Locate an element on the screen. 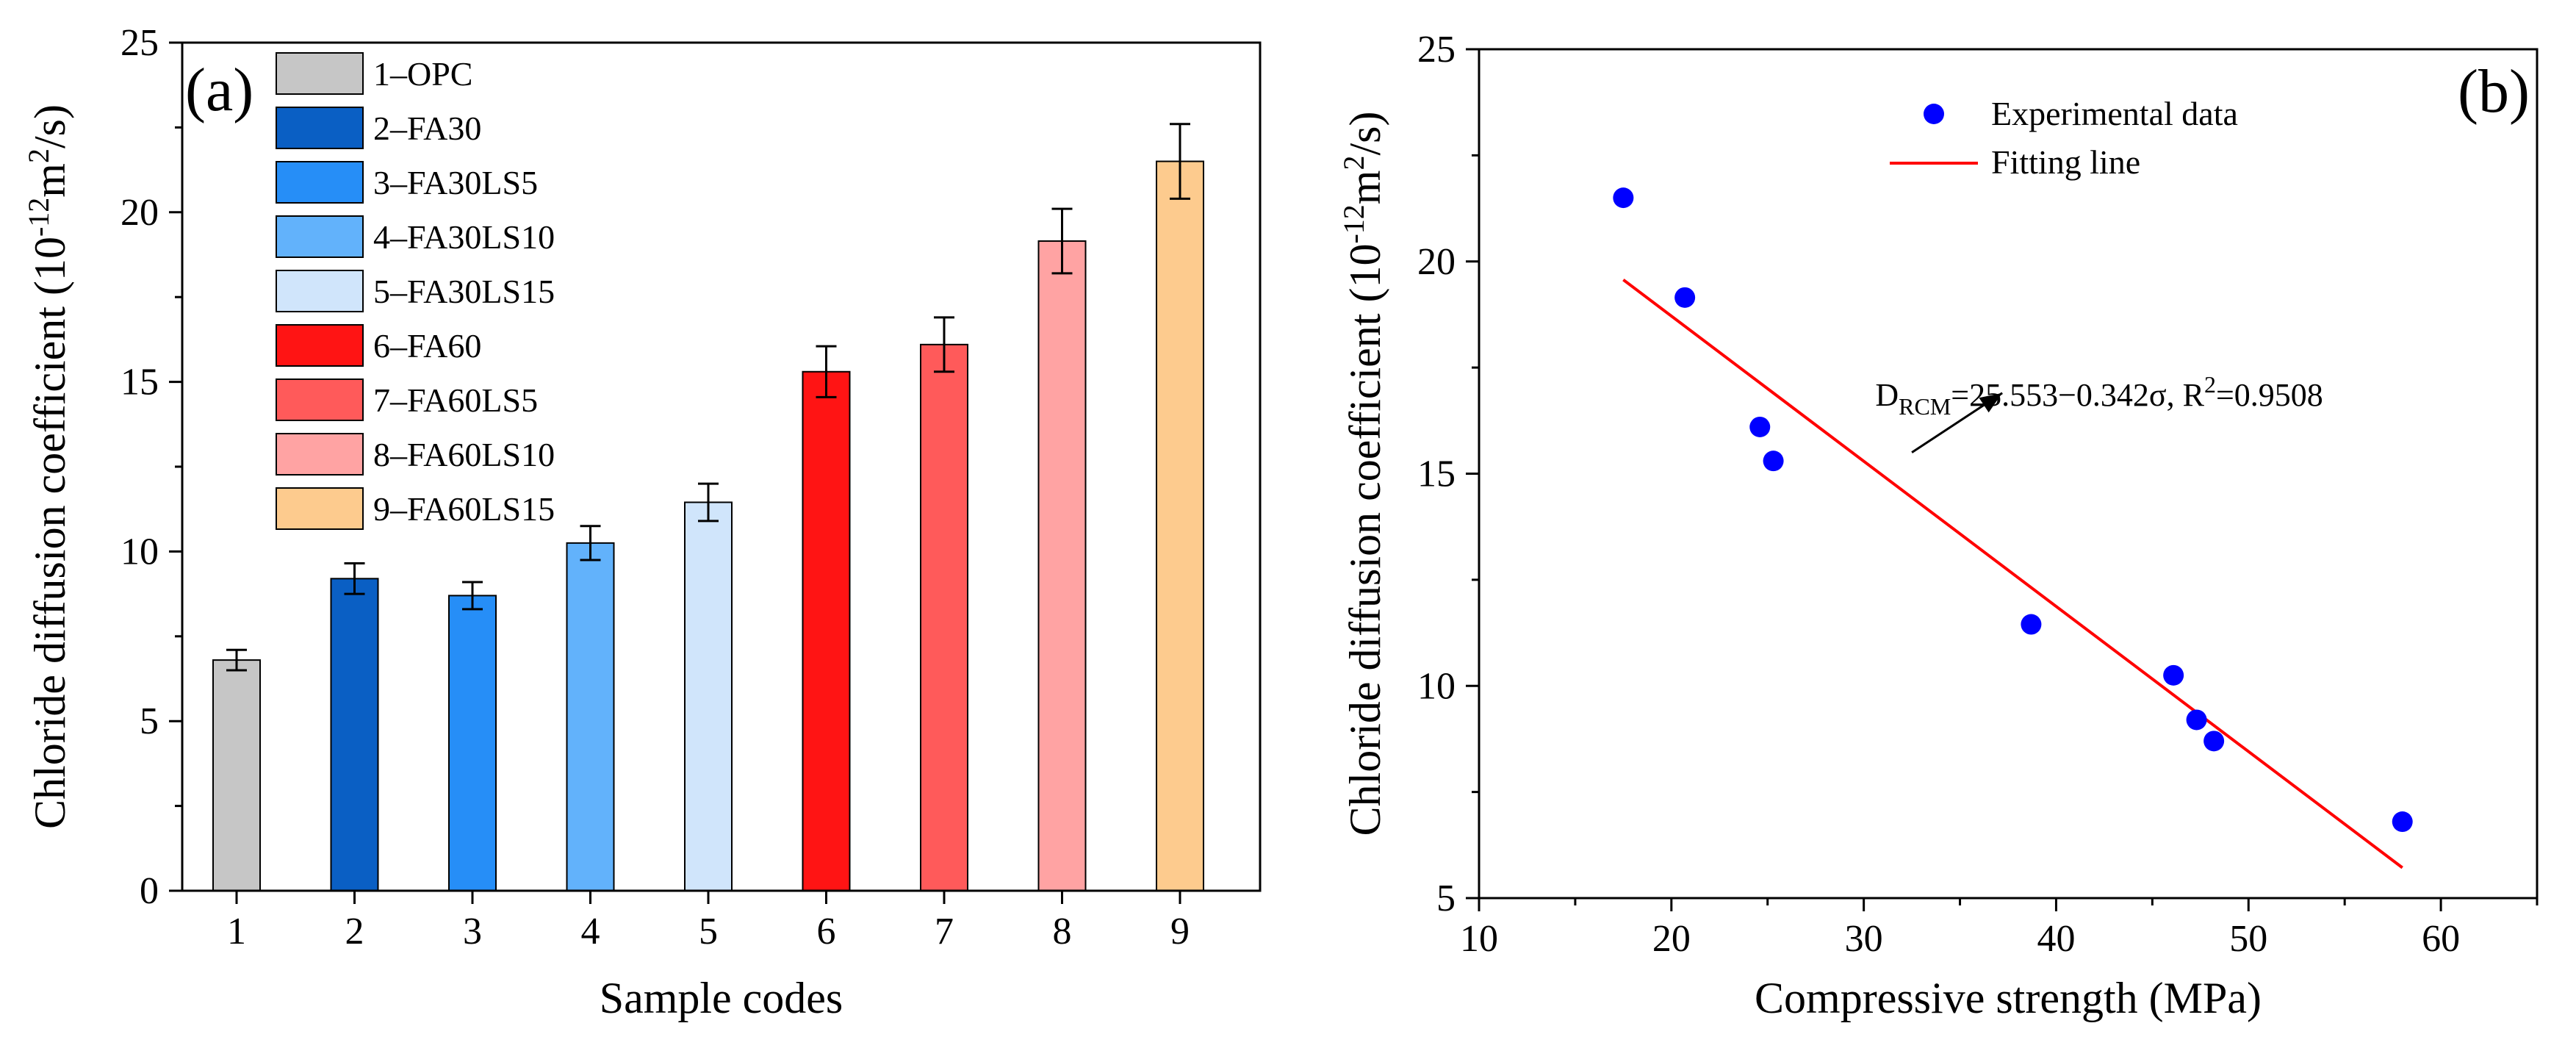  legend-label: 3–FA30LS5 is located at coordinates (456, 182).